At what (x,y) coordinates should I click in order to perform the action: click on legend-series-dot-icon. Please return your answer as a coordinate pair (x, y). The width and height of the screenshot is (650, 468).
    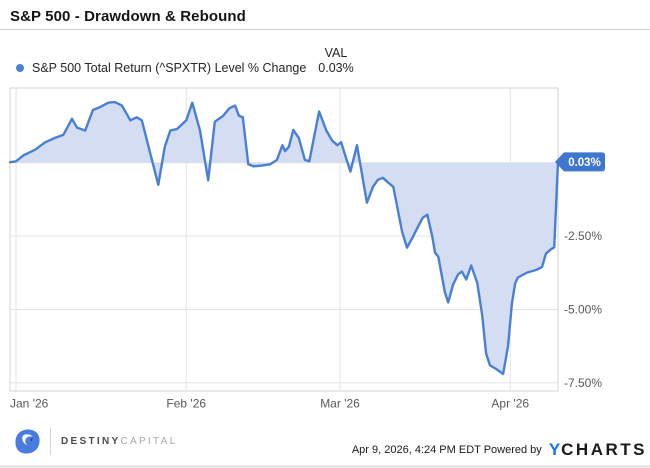
    Looking at the image, I should click on (20, 68).